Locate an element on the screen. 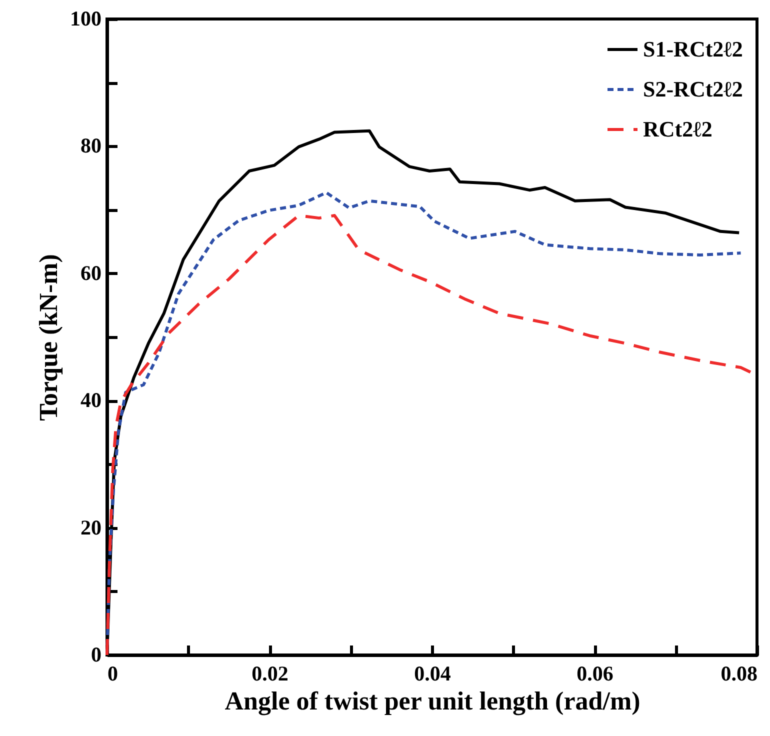 The width and height of the screenshot is (770, 736). y-tick-label: 80 is located at coordinates (91, 146).